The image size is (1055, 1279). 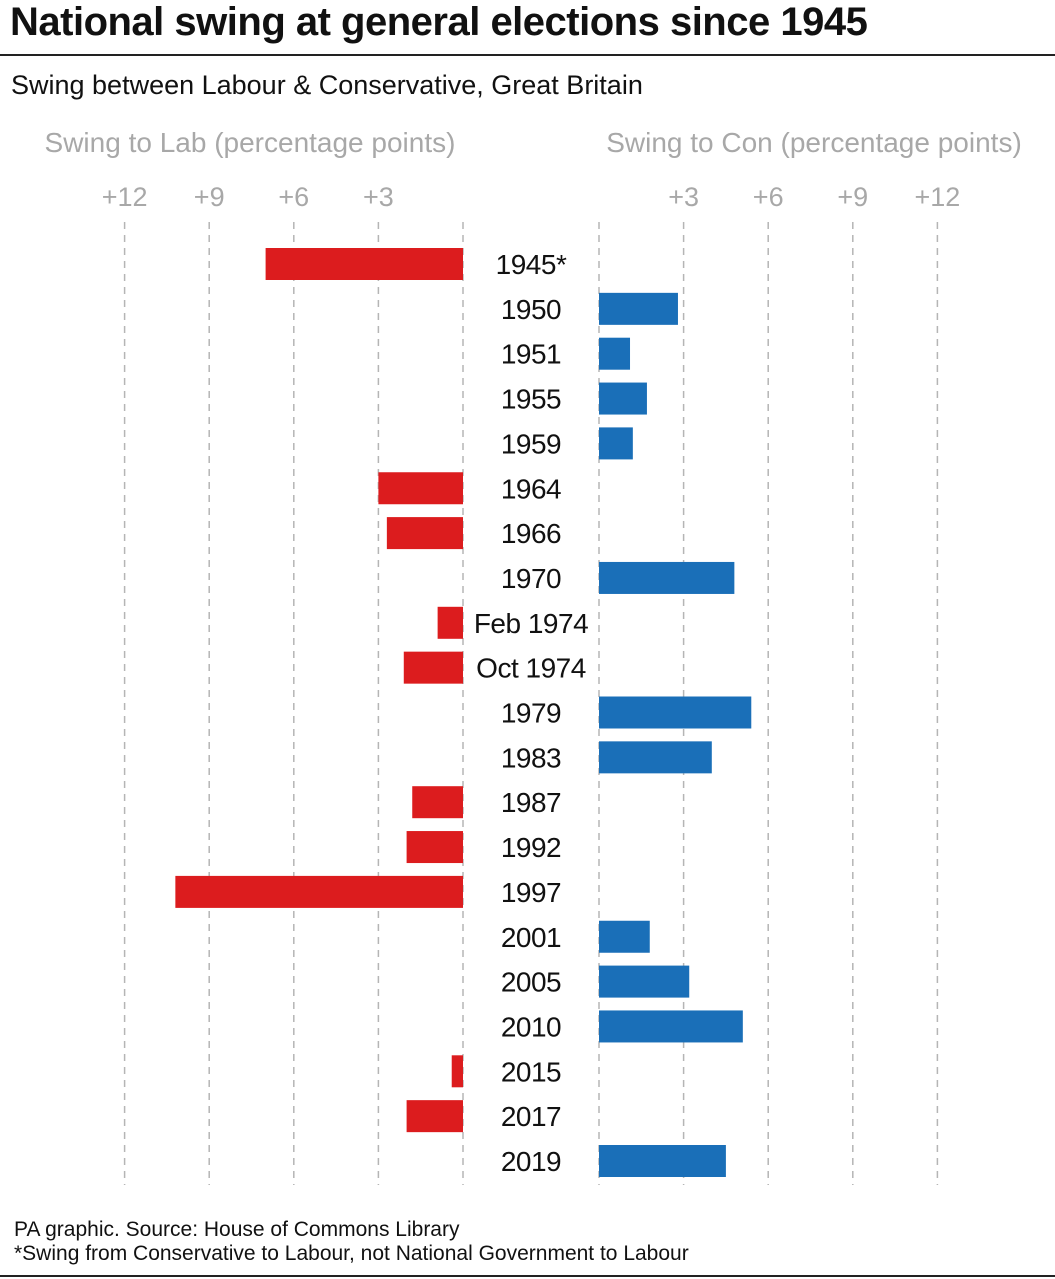 I want to click on tick-label-right: +6, so click(x=768, y=197).